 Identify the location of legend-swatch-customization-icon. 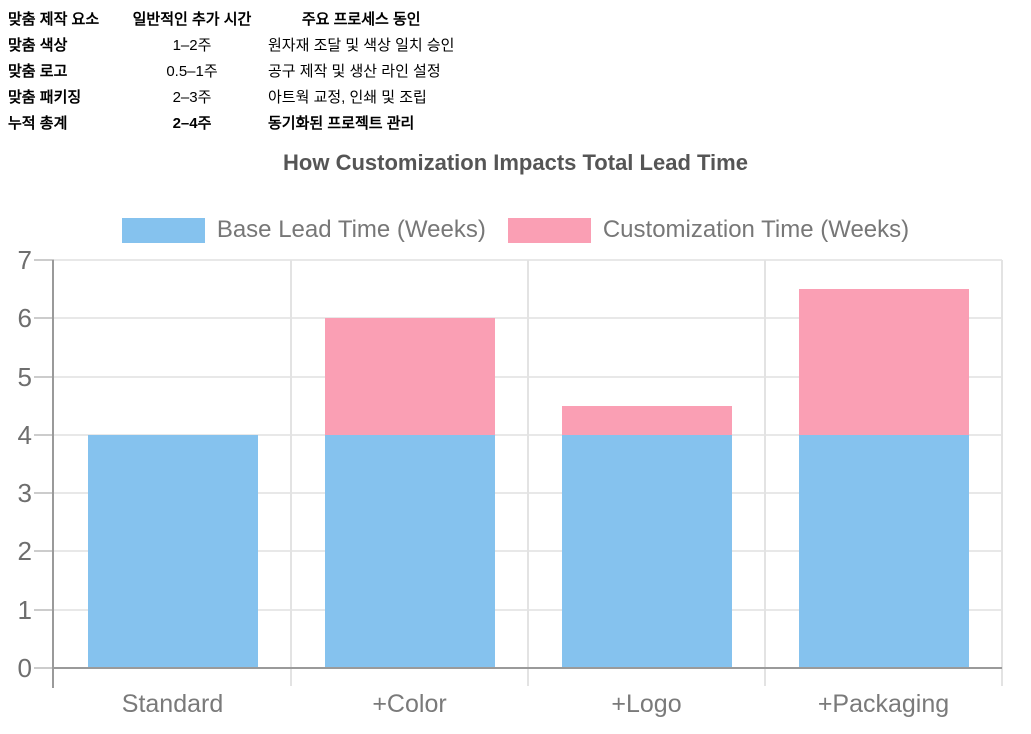
(549, 230).